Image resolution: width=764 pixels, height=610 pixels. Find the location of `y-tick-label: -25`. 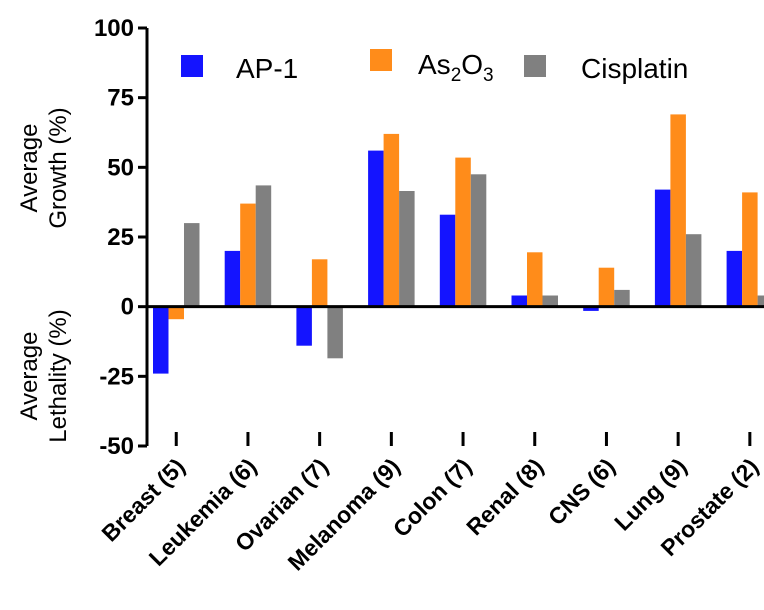

y-tick-label: -25 is located at coordinates (116, 376).